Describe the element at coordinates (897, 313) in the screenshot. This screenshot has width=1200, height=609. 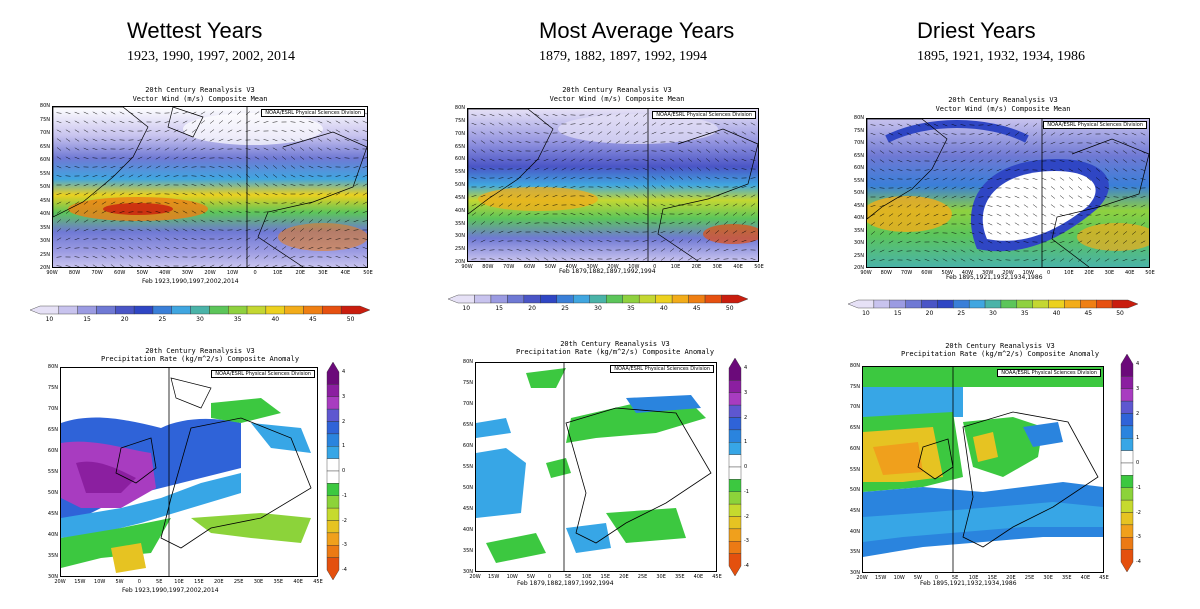
I see `colorbar-tick-label: 15` at that location.